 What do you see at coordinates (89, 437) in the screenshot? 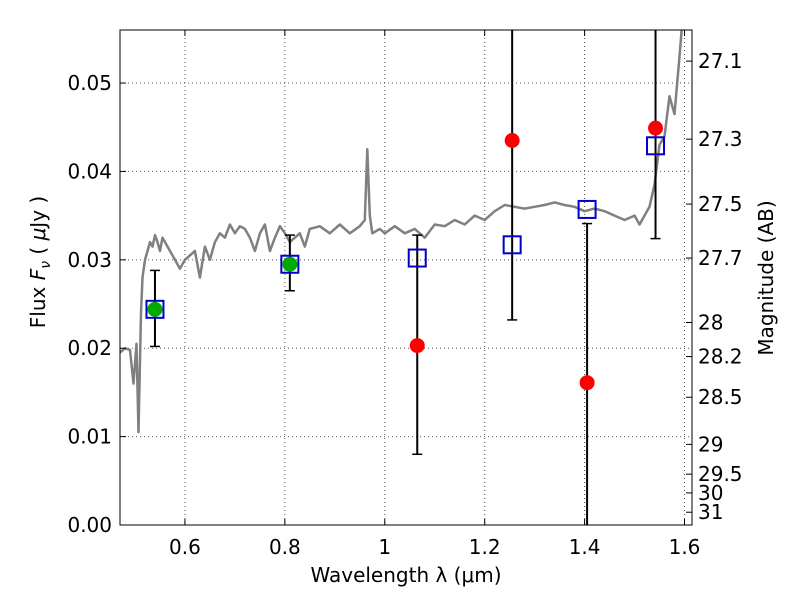
I see `y-tick-label: 0.01` at bounding box center [89, 437].